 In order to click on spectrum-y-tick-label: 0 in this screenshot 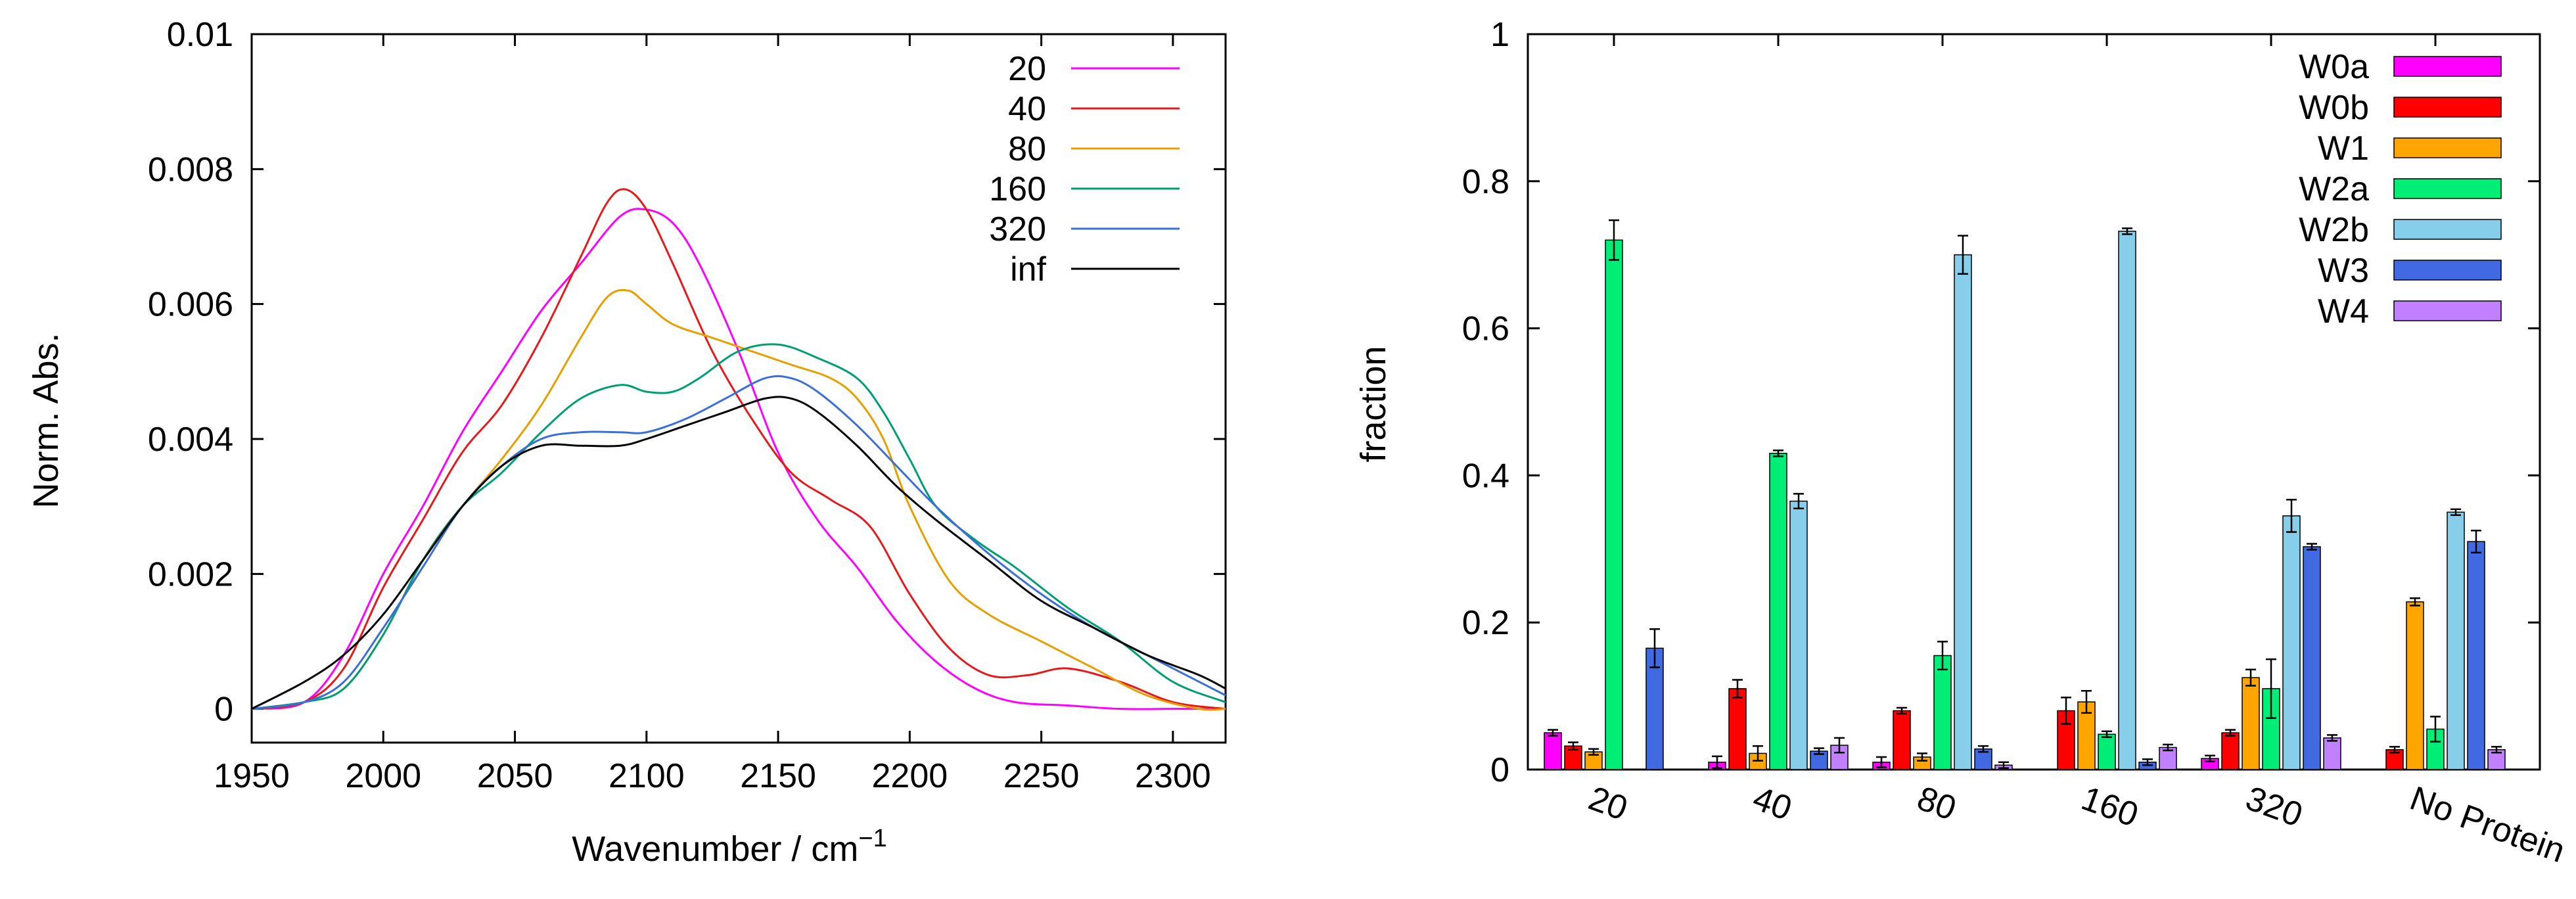, I will do `click(223, 710)`.